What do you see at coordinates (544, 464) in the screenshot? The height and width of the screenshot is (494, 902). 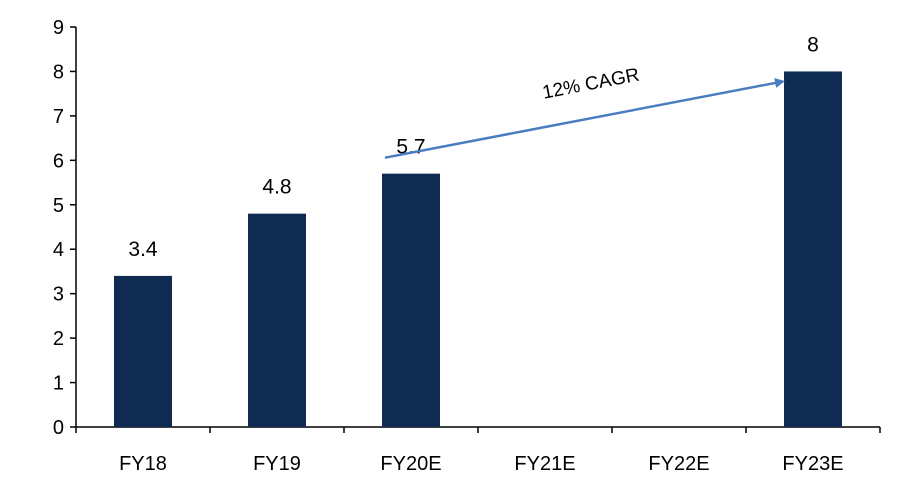 I see `x-tick-label: FY21E` at bounding box center [544, 464].